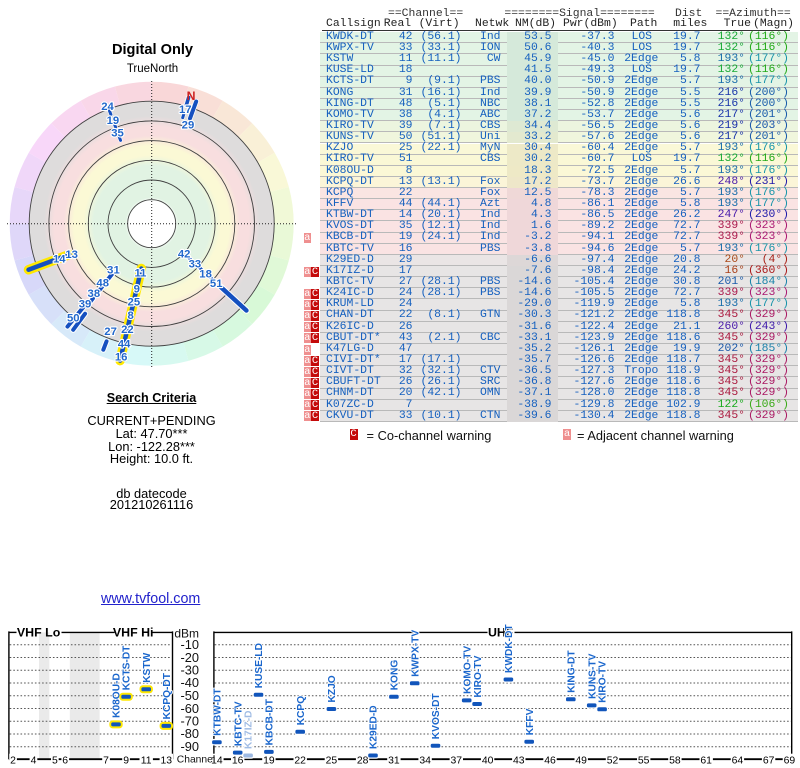 The height and width of the screenshot is (768, 800). What do you see at coordinates (107, 107) in the screenshot?
I see `svg-text: 24` at bounding box center [107, 107].